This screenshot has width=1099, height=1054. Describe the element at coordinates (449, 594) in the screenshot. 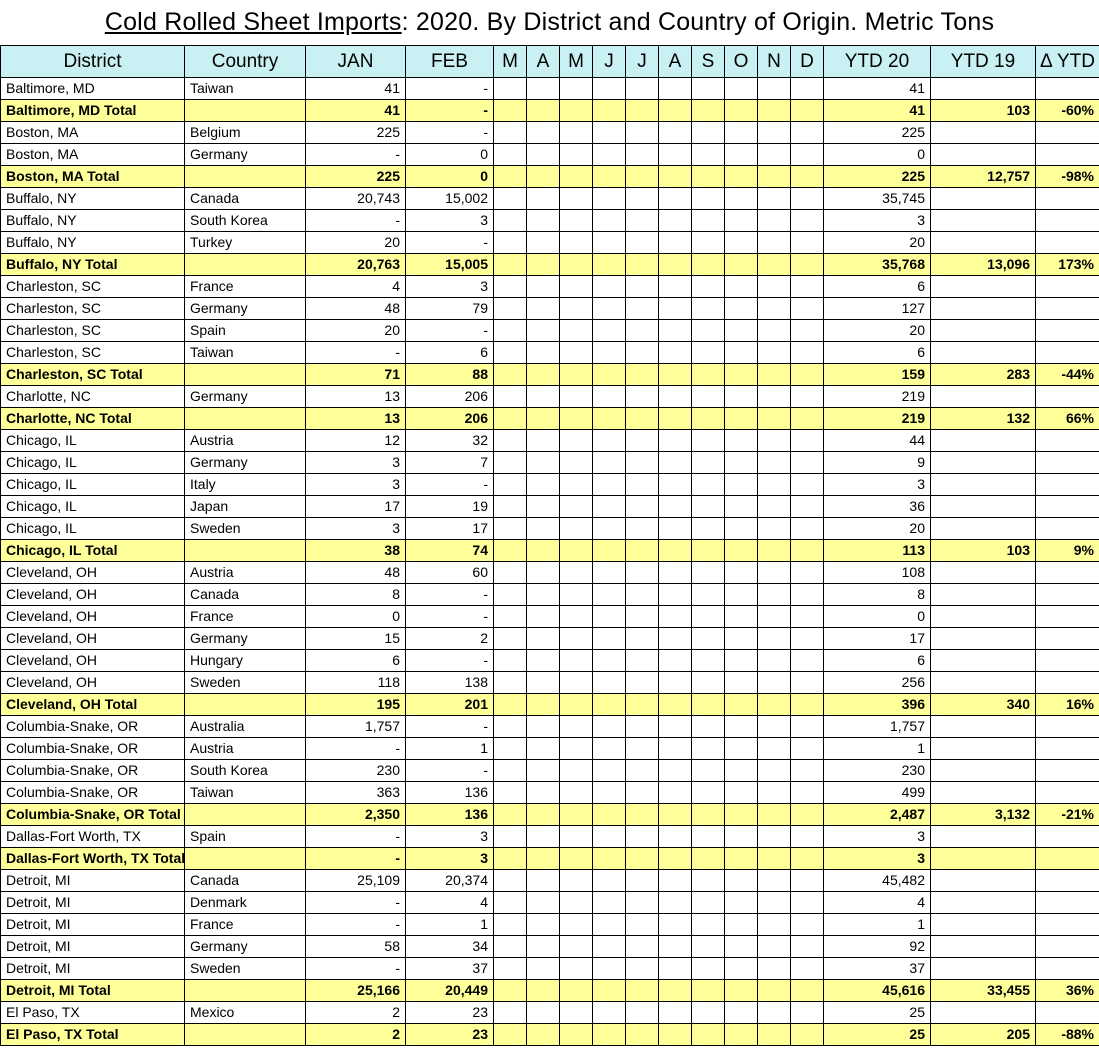

I see `cell-feb: -` at that location.